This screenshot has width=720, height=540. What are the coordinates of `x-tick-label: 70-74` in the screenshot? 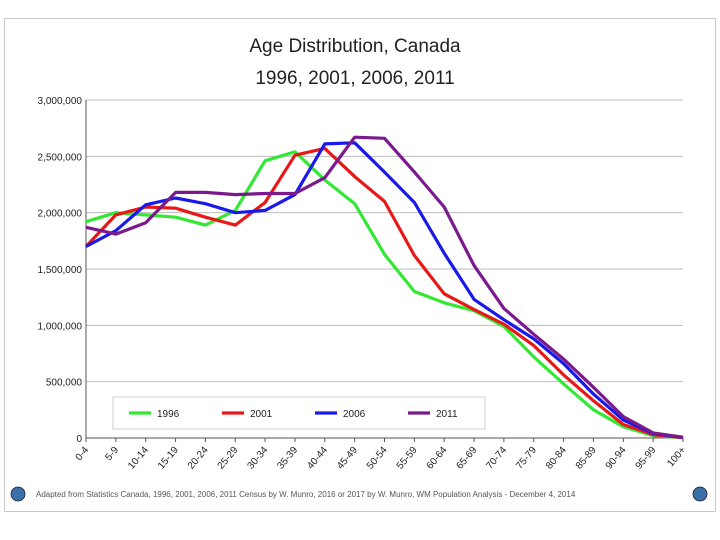 It's located at (496, 458).